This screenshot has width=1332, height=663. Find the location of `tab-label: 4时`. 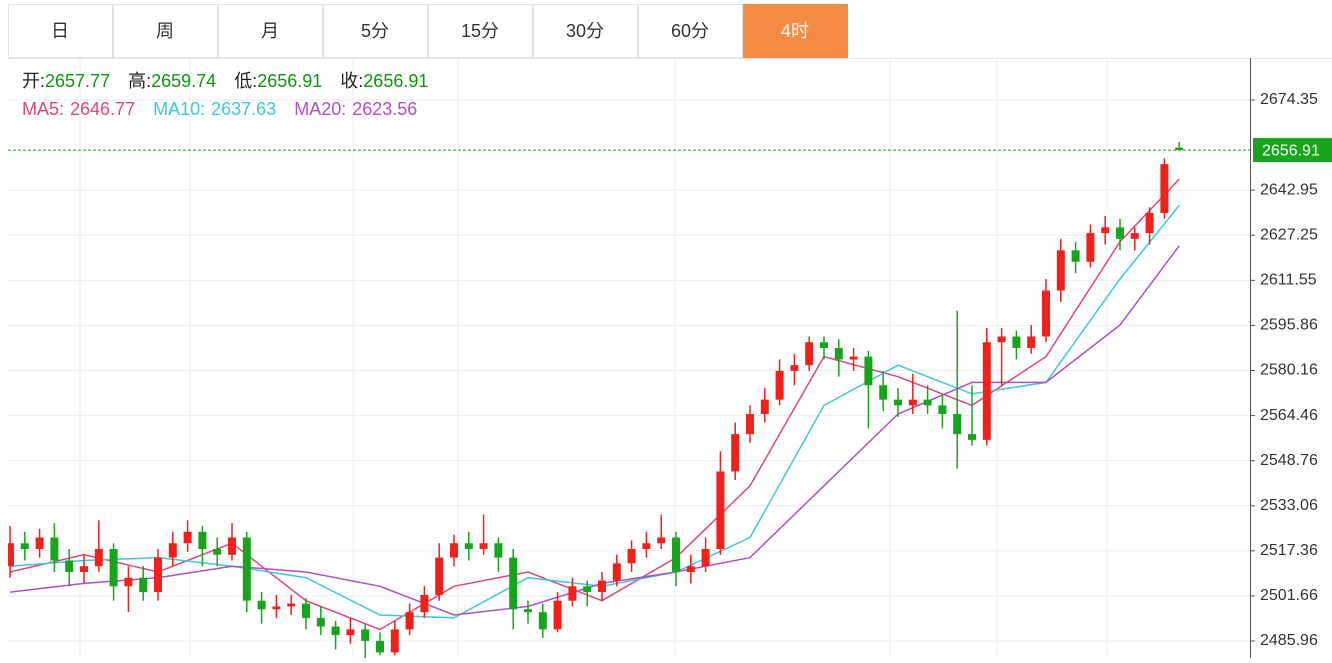

tab-label: 4时 is located at coordinates (795, 31).